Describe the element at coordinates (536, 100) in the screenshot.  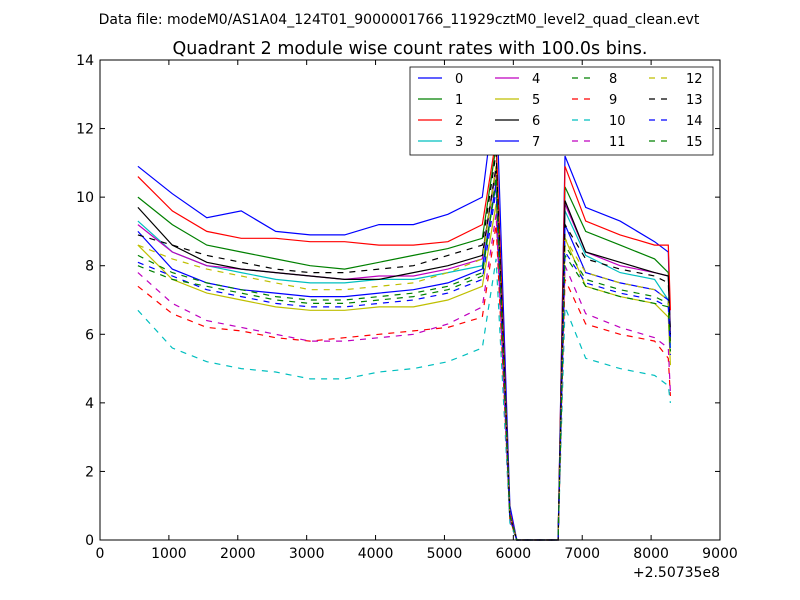
I see `legend-label-5: 5` at that location.